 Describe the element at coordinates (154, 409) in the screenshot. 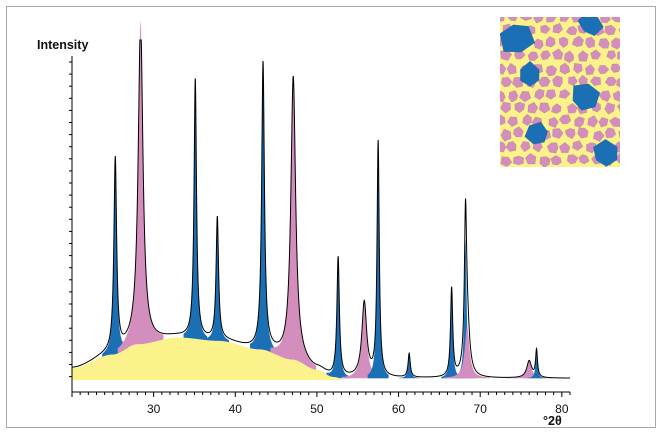

I see `x-tick-label: 30` at that location.